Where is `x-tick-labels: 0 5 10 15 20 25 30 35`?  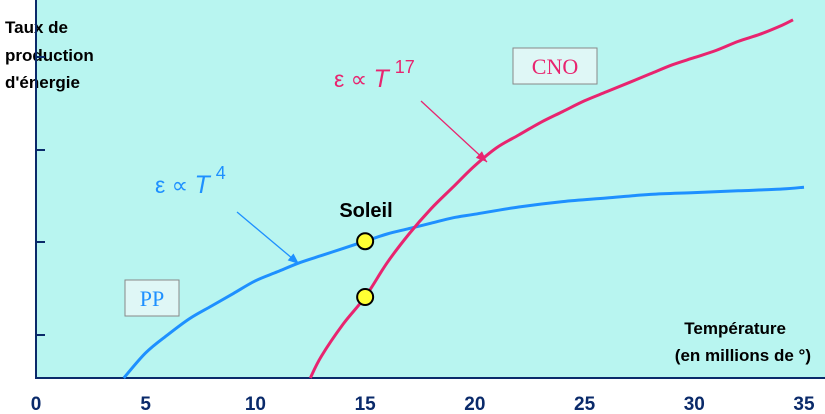
x-tick-labels: 0 5 10 15 20 25 30 35 is located at coordinates (423, 404).